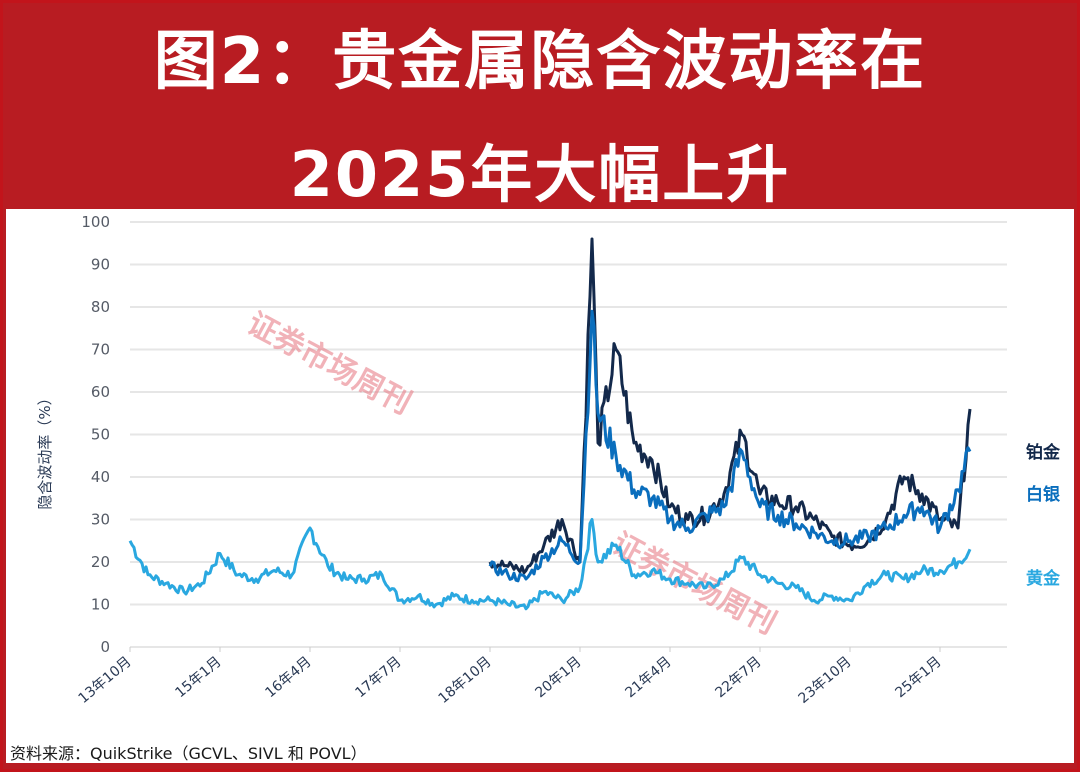 The height and width of the screenshot is (772, 1080). What do you see at coordinates (558, 677) in the screenshot?
I see `x-tick-label: 20年1月` at bounding box center [558, 677].